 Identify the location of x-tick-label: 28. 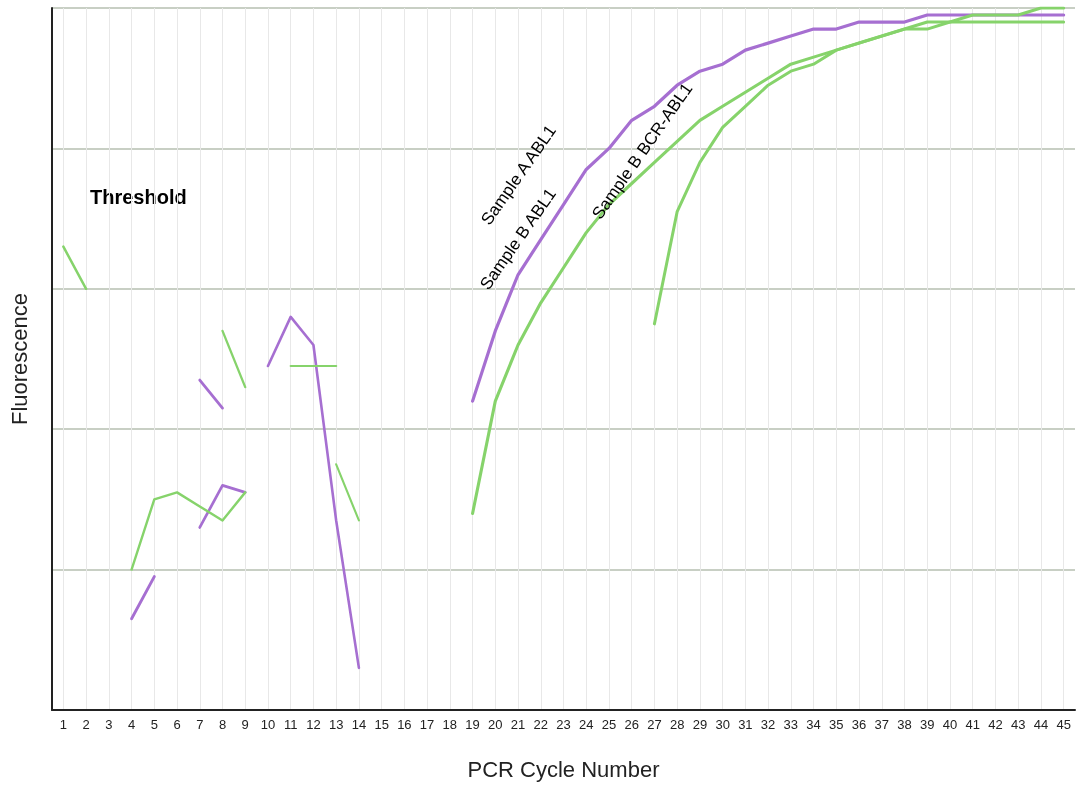
(677, 724).